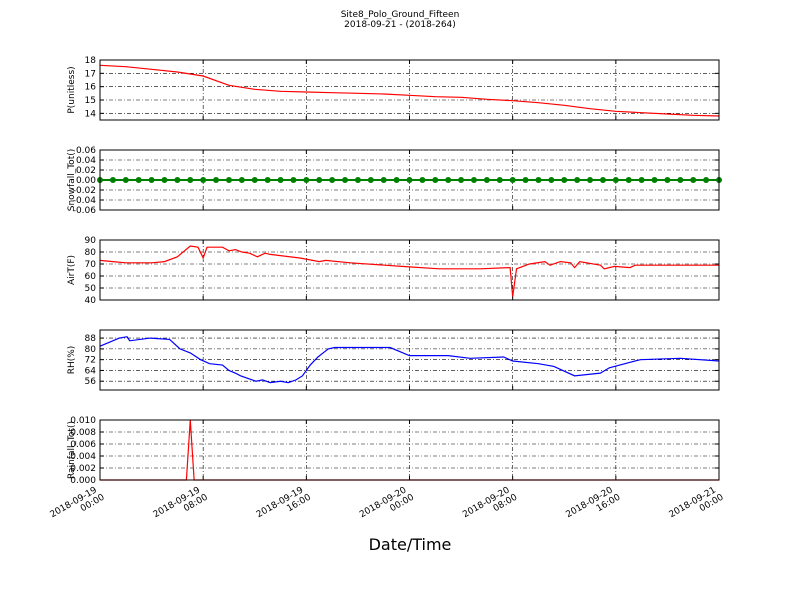 The width and height of the screenshot is (800, 600). What do you see at coordinates (84, 191) in the screenshot?
I see `y-tick-label: -0.02` at bounding box center [84, 191].